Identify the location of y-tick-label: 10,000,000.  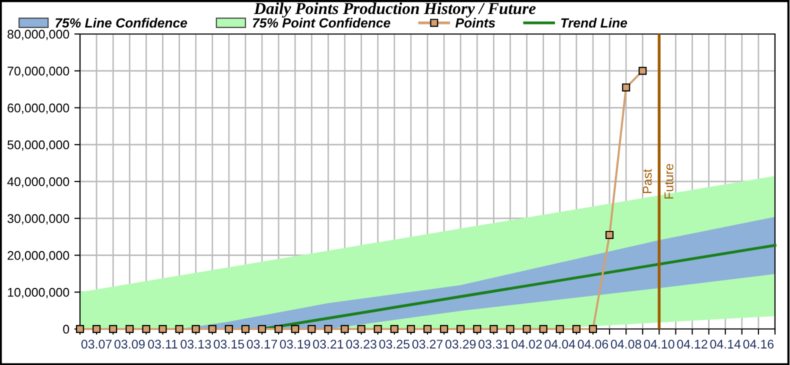
(39, 293).